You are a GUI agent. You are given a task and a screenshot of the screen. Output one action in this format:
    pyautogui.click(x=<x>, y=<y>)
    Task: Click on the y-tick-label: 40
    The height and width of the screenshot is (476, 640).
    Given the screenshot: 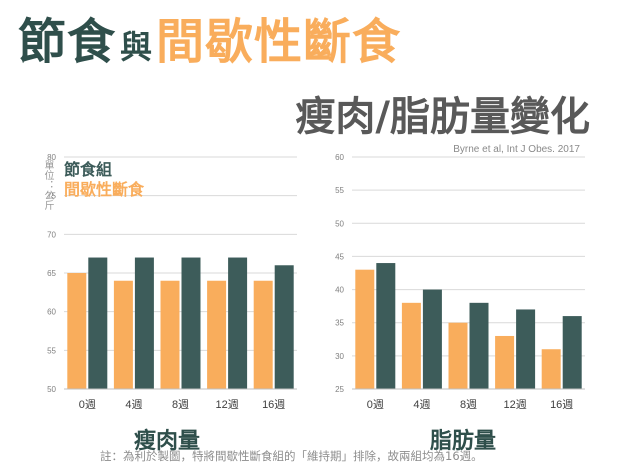 What is the action you would take?
    pyautogui.click(x=339, y=290)
    